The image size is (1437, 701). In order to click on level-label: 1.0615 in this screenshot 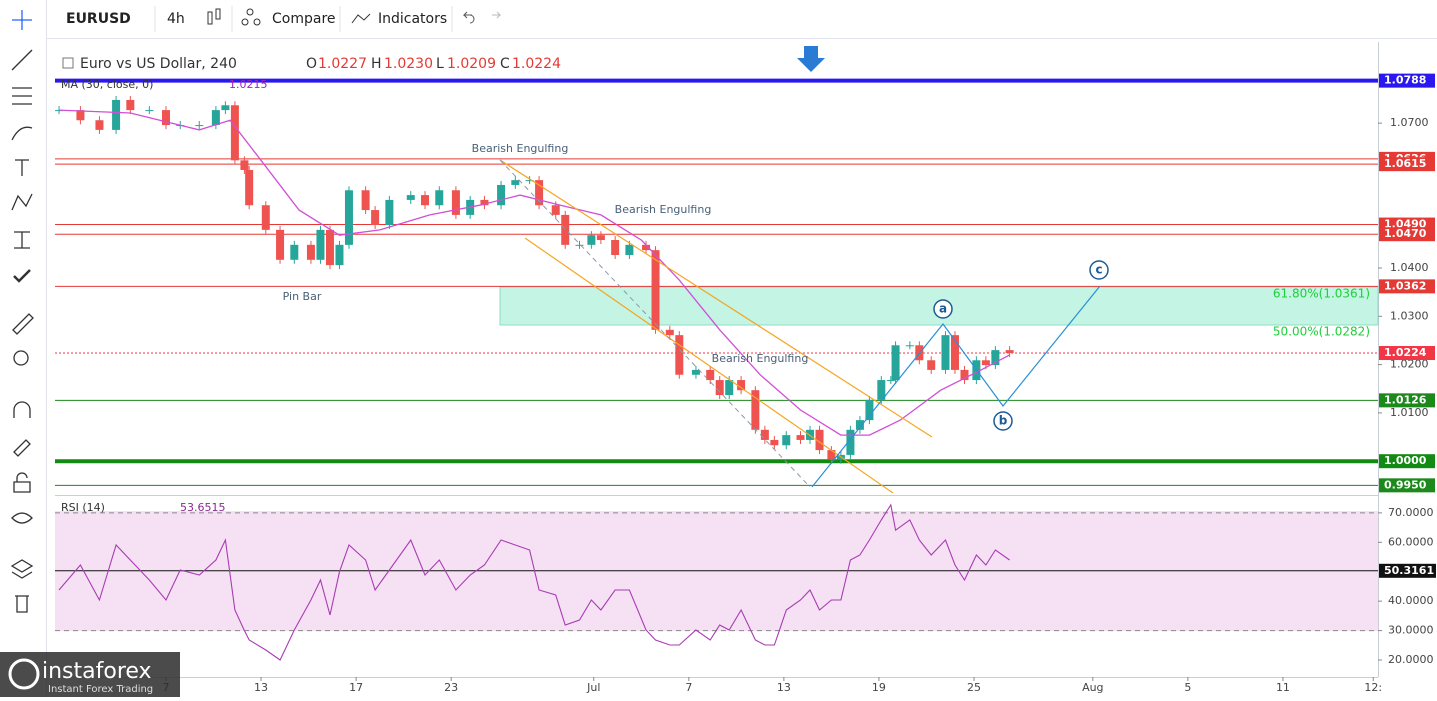, I will do `click(1405, 163)`.